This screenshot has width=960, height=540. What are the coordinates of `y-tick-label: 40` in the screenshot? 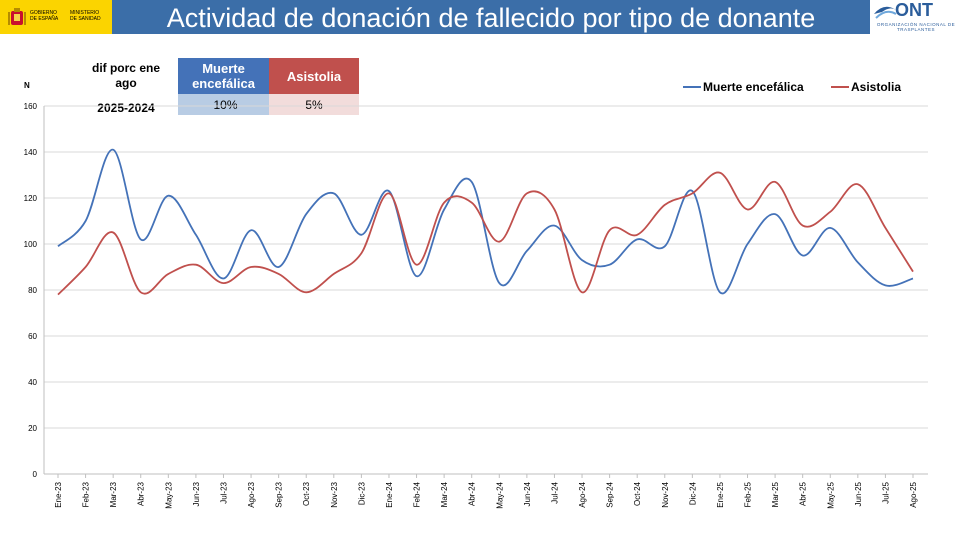 It's located at (32, 382).